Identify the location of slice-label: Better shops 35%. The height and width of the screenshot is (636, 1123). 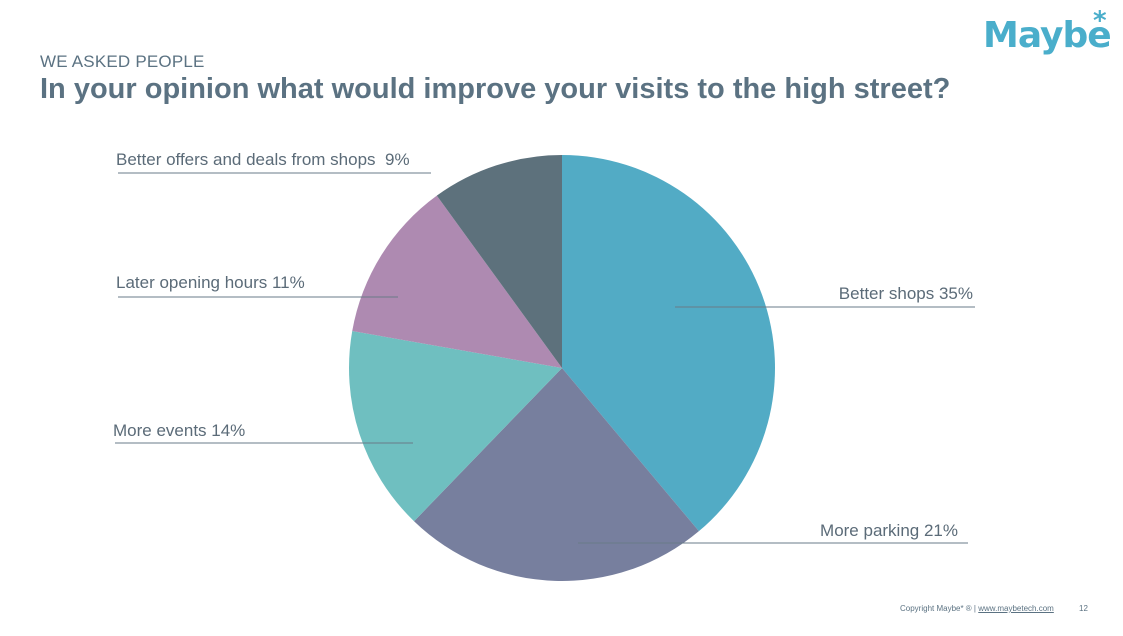
(906, 293).